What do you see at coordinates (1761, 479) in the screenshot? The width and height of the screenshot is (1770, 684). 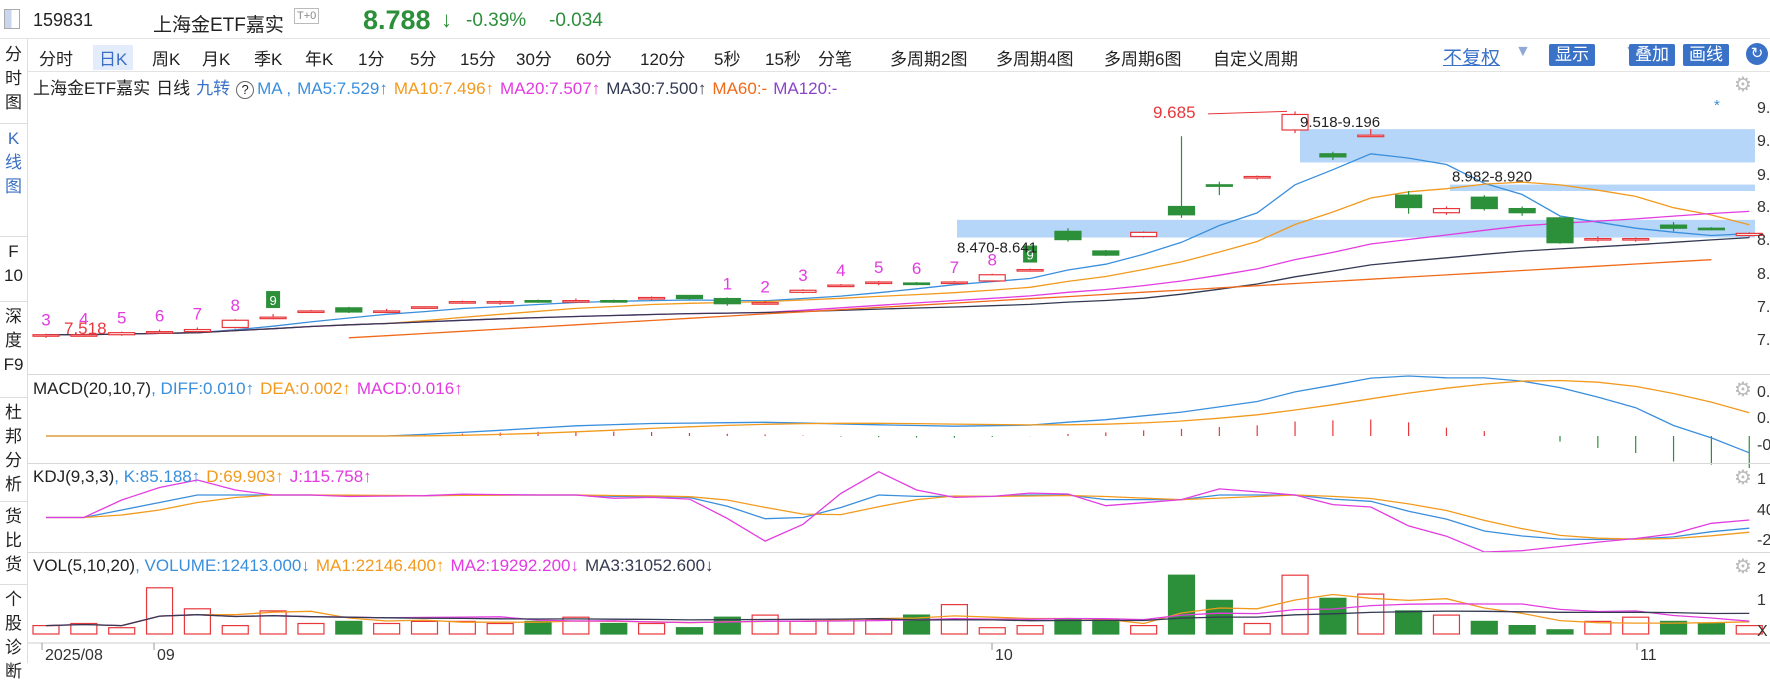 I see `kdj-axis-label: 1` at bounding box center [1761, 479].